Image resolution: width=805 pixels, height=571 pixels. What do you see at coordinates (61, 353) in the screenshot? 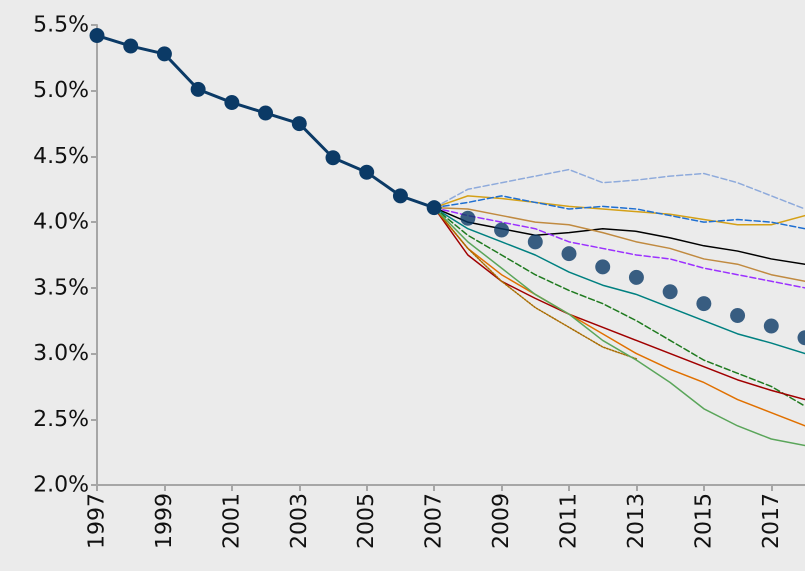
I see `y-tick-label: 3.0%` at bounding box center [61, 353].